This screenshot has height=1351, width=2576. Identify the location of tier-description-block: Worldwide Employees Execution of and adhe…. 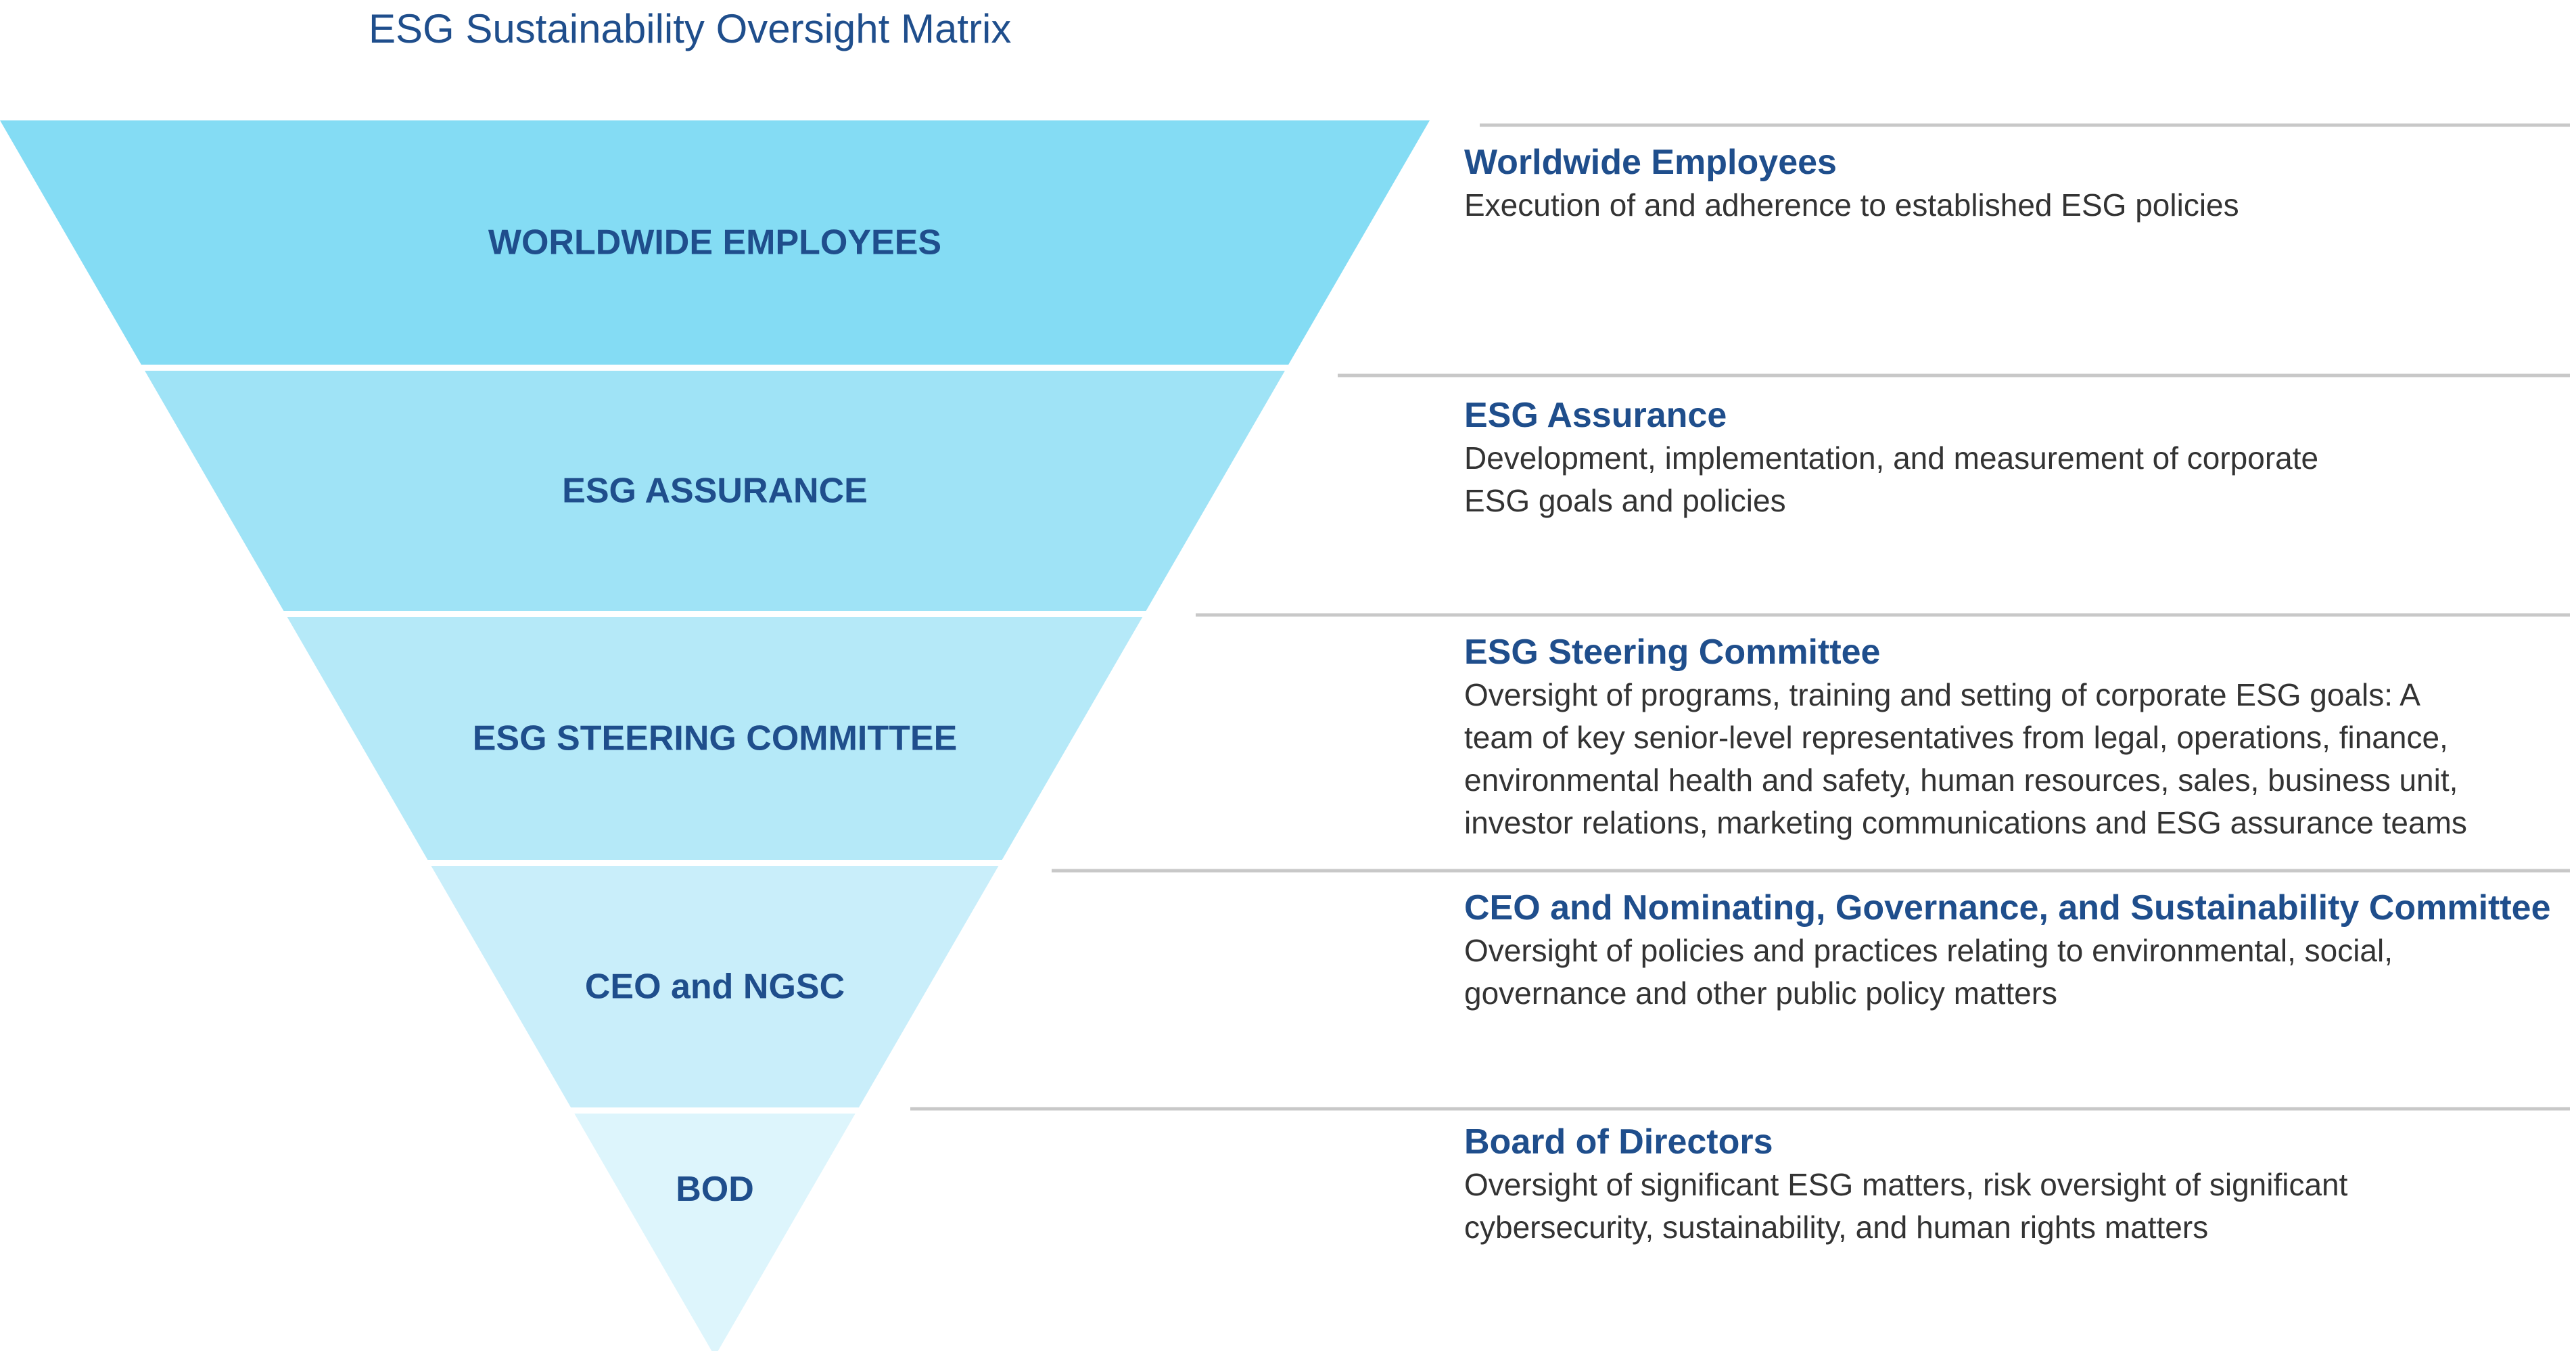
(2012, 184).